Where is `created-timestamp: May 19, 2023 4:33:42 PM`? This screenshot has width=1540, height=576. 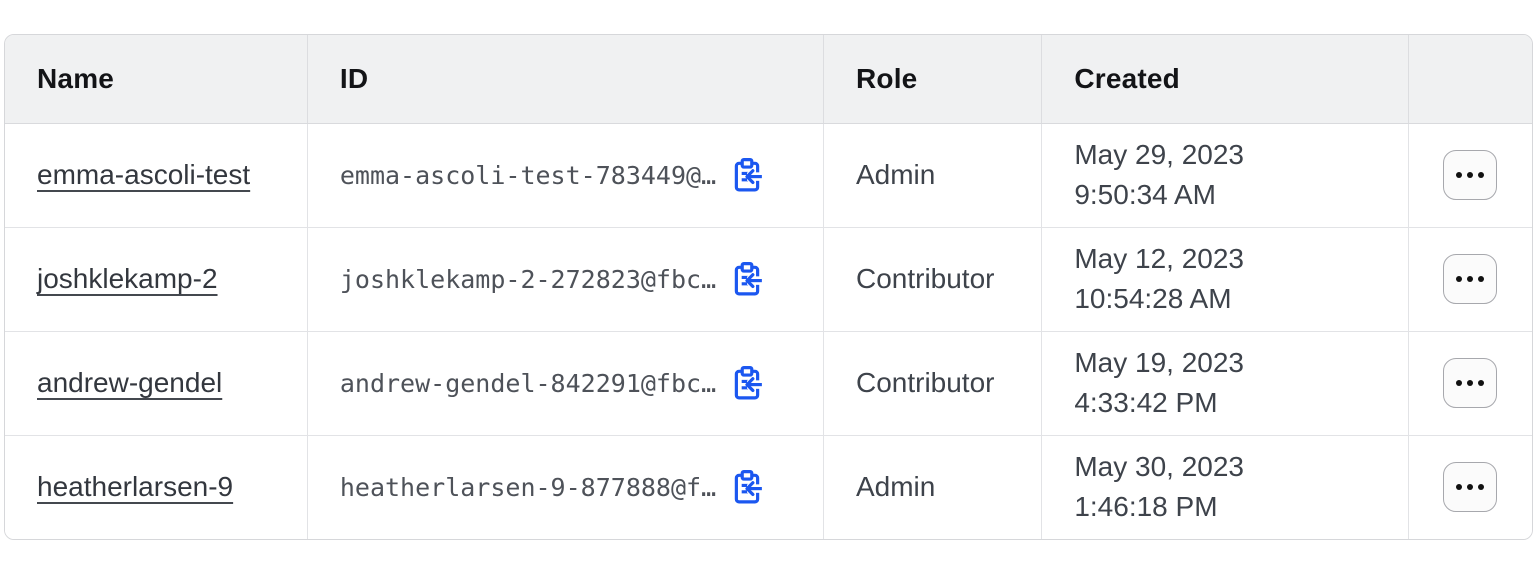 created-timestamp: May 19, 2023 4:33:42 PM is located at coordinates (1159, 382).